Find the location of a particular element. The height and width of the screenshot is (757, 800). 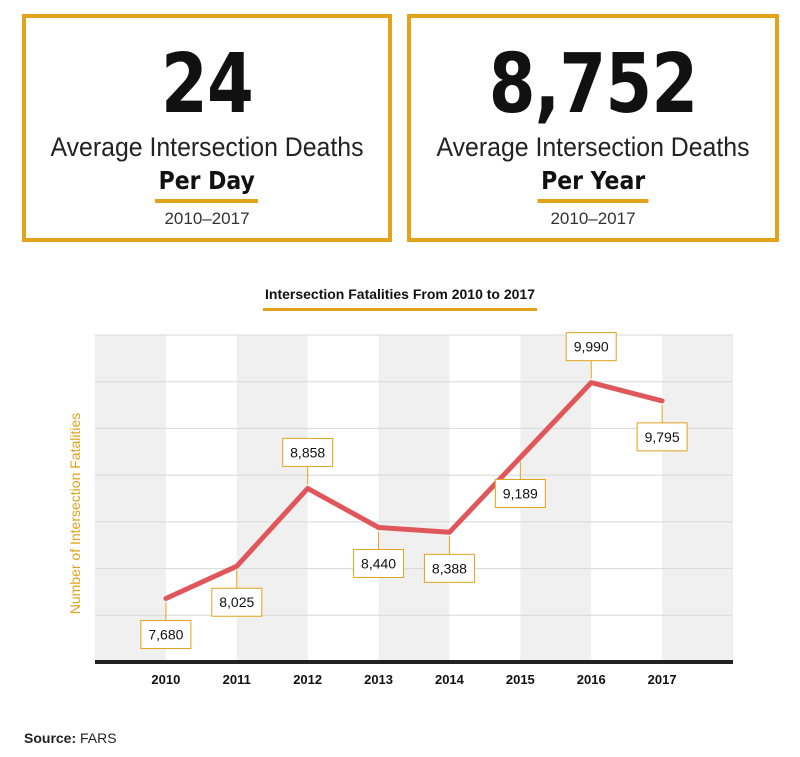

stat-period: Per Day is located at coordinates (207, 184).